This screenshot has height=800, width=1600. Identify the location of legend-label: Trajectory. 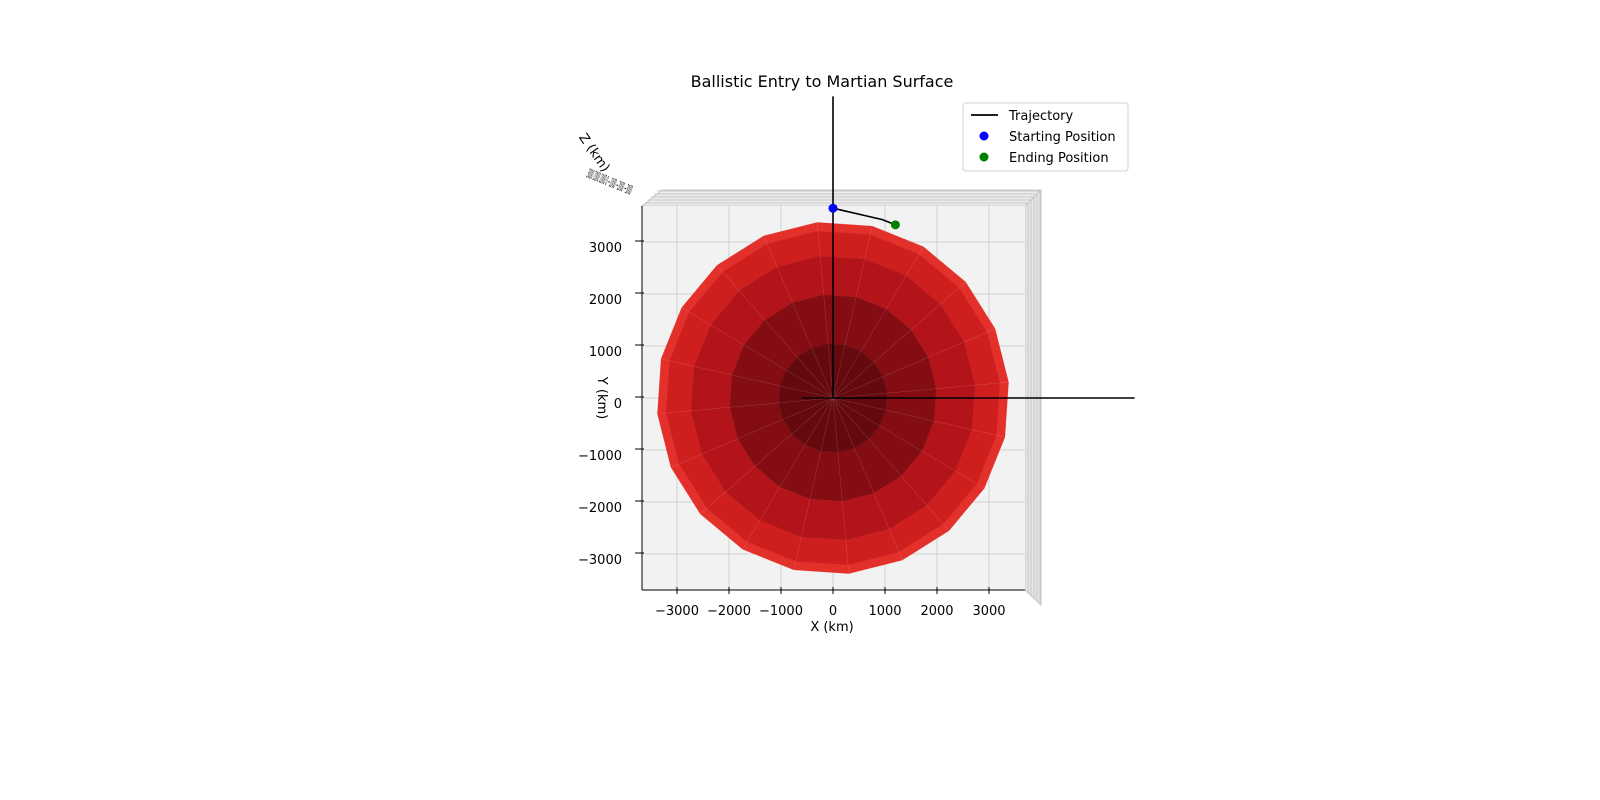
(1040, 116).